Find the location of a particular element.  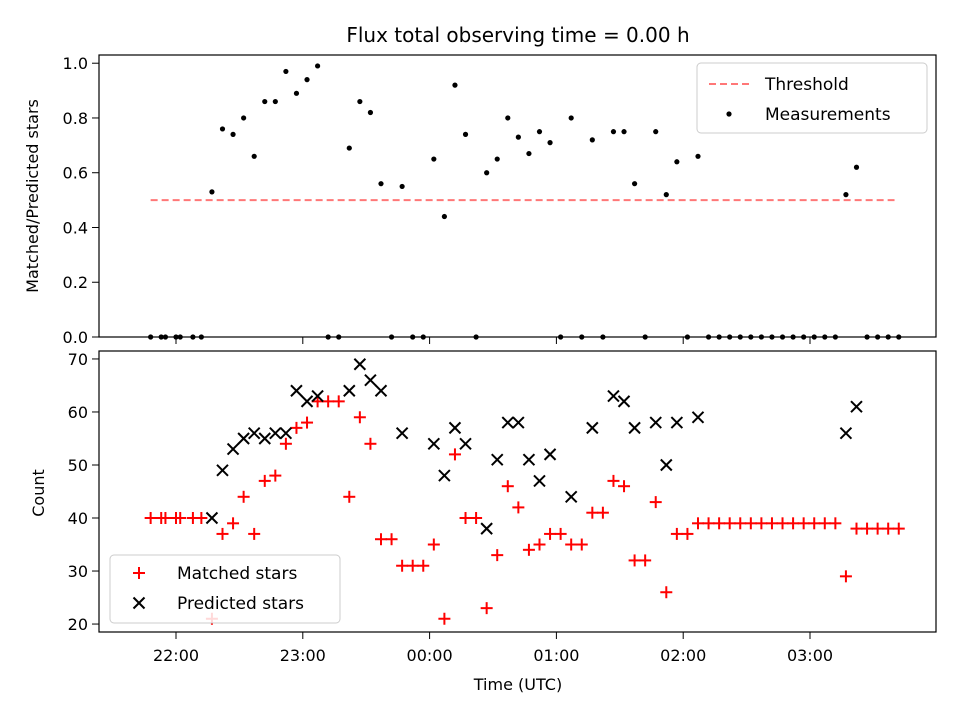

top-y-tick-label: 0.6 is located at coordinates (75, 173).